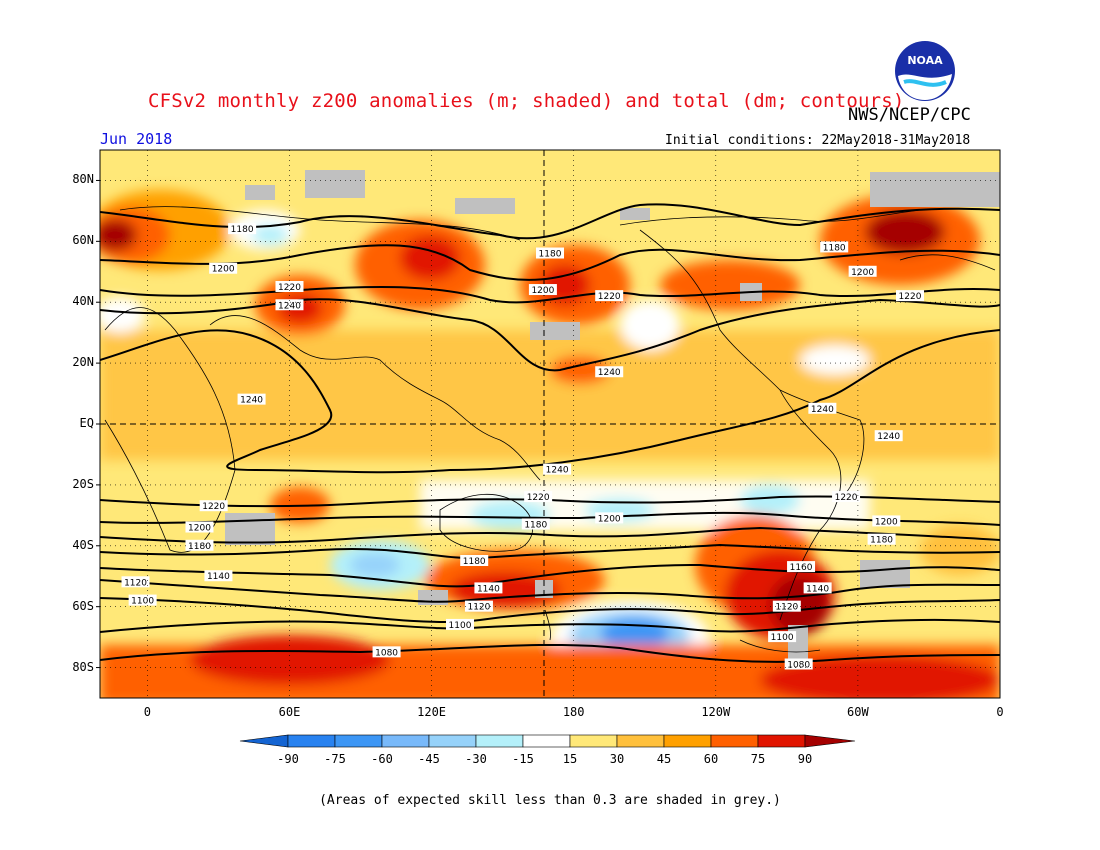 The image size is (1100, 850). Describe the element at coordinates (83, 362) in the screenshot. I see `lat-label: 20N` at that location.